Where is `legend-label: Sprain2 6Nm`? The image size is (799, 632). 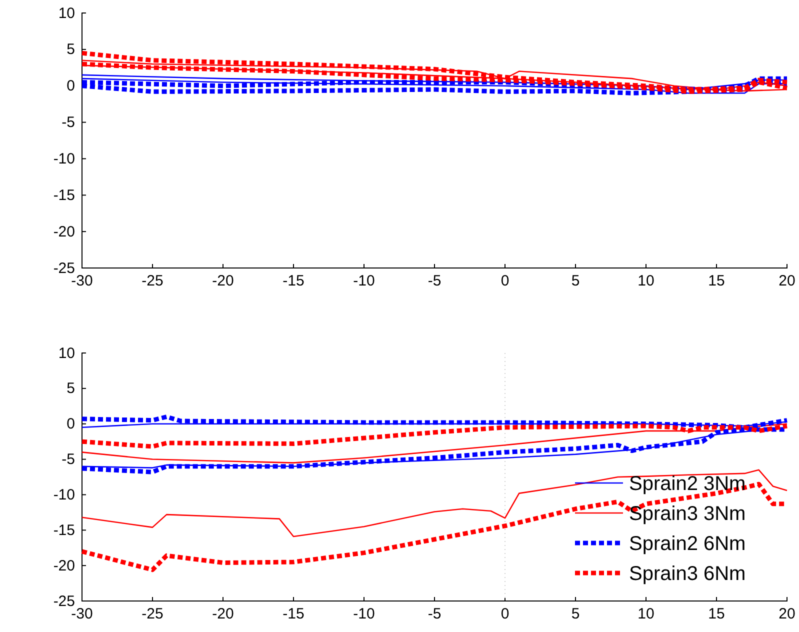 legend-label: Sprain2 6Nm is located at coordinates (687, 544).